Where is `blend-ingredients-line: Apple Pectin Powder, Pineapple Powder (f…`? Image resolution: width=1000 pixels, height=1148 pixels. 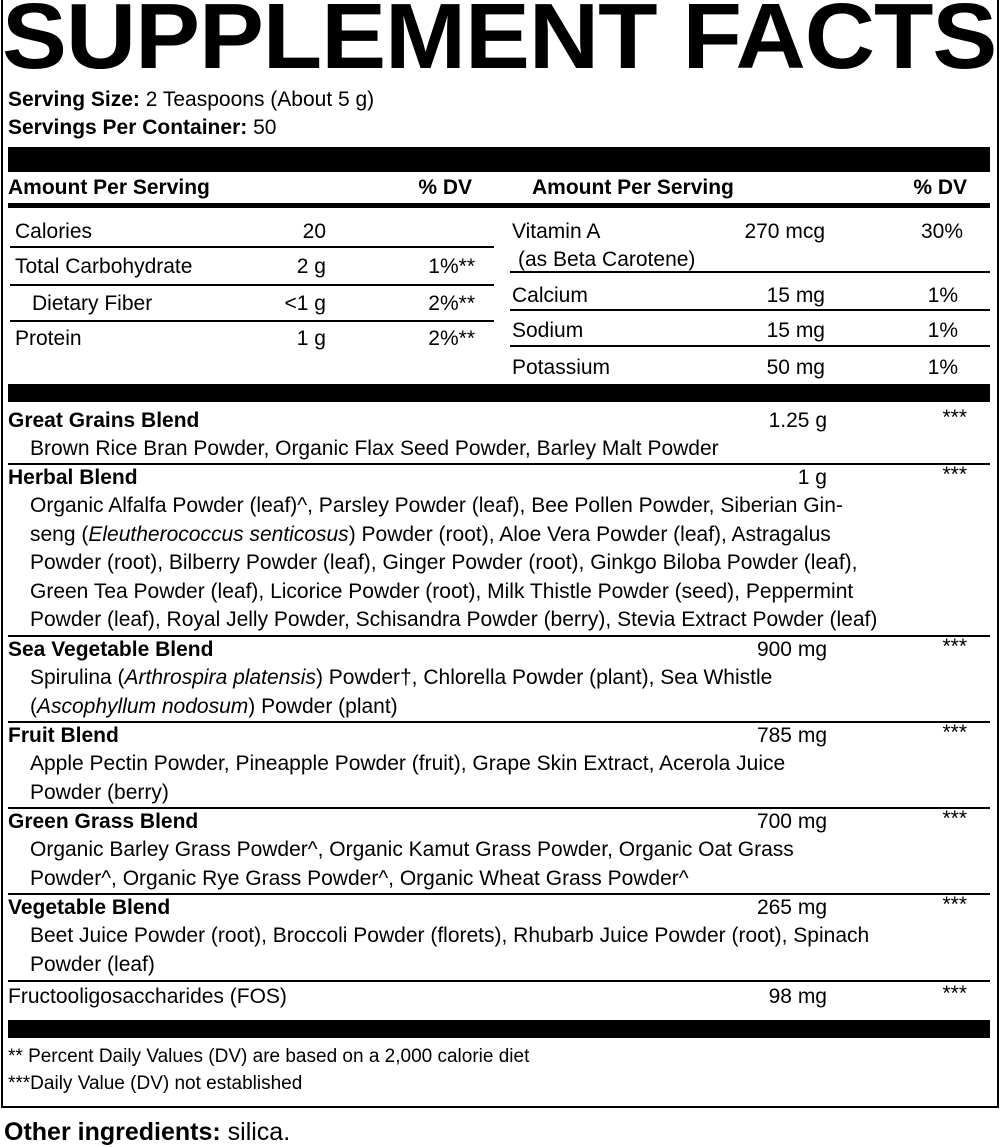
blend-ingredients-line: Apple Pectin Powder, Pineapple Powder (f… is located at coordinates (407, 764).